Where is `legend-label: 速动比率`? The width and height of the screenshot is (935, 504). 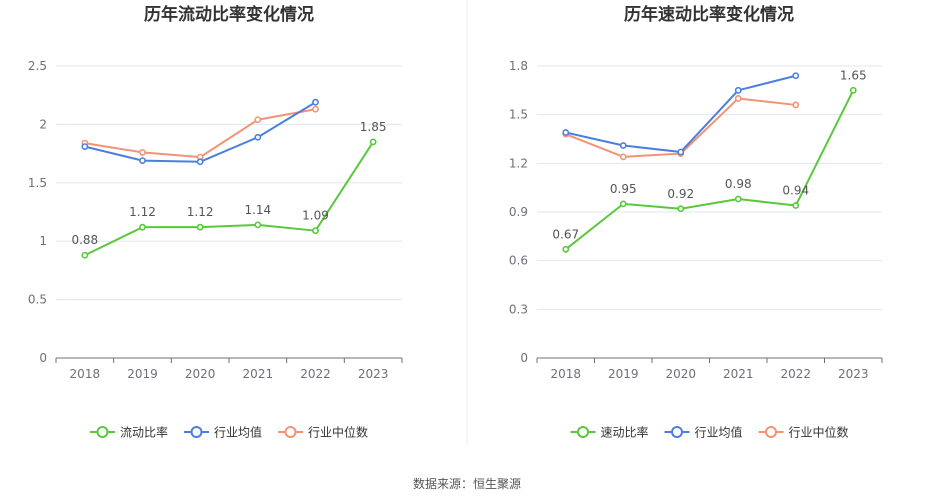 legend-label: 速动比率 is located at coordinates (625, 432).